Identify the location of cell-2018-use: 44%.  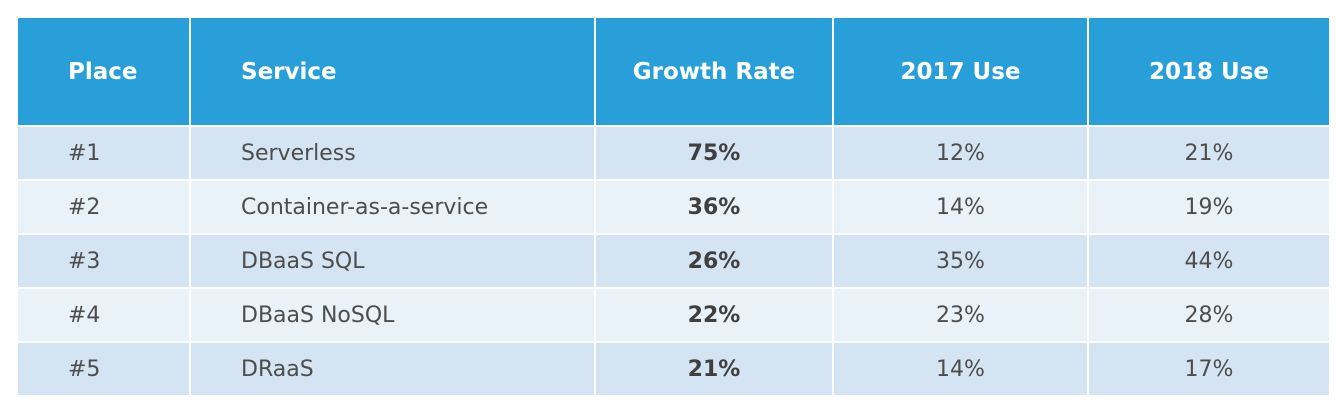
(1208, 261).